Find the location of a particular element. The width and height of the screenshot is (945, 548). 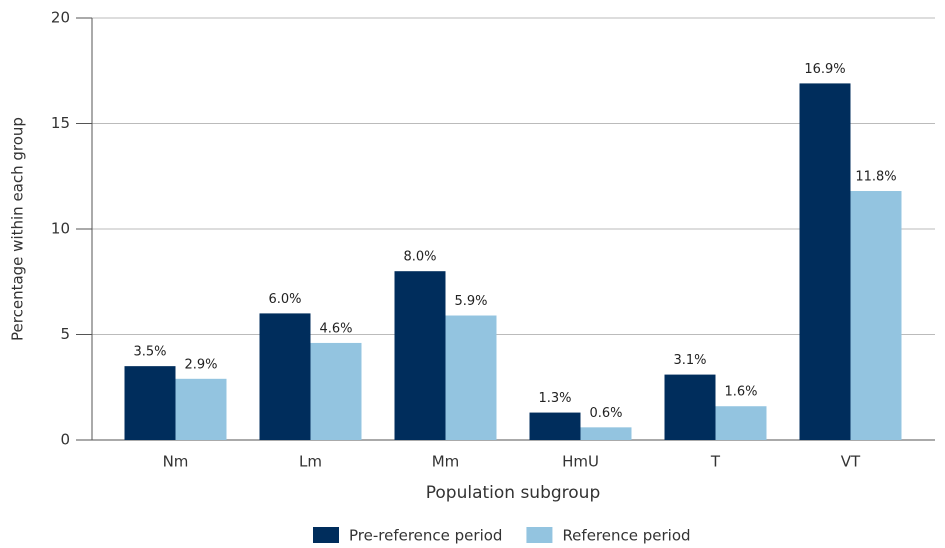

value-label: 1.3% is located at coordinates (554, 398).